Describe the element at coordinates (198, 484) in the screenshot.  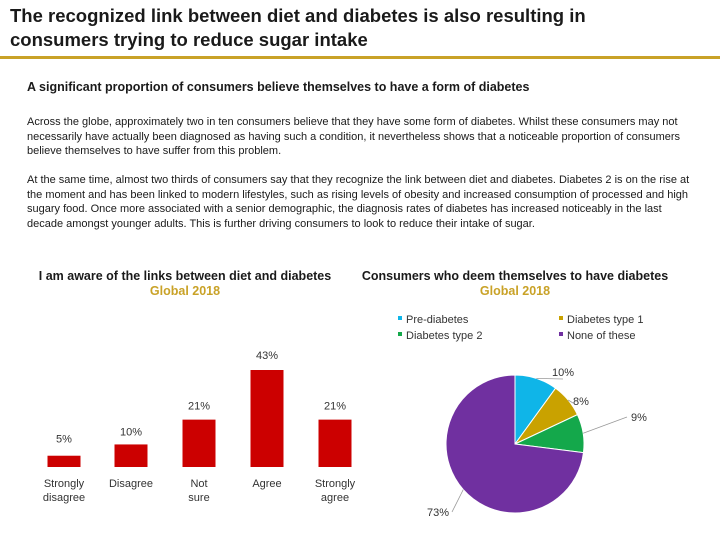
I see `bar-category-label-3: Not` at that location.